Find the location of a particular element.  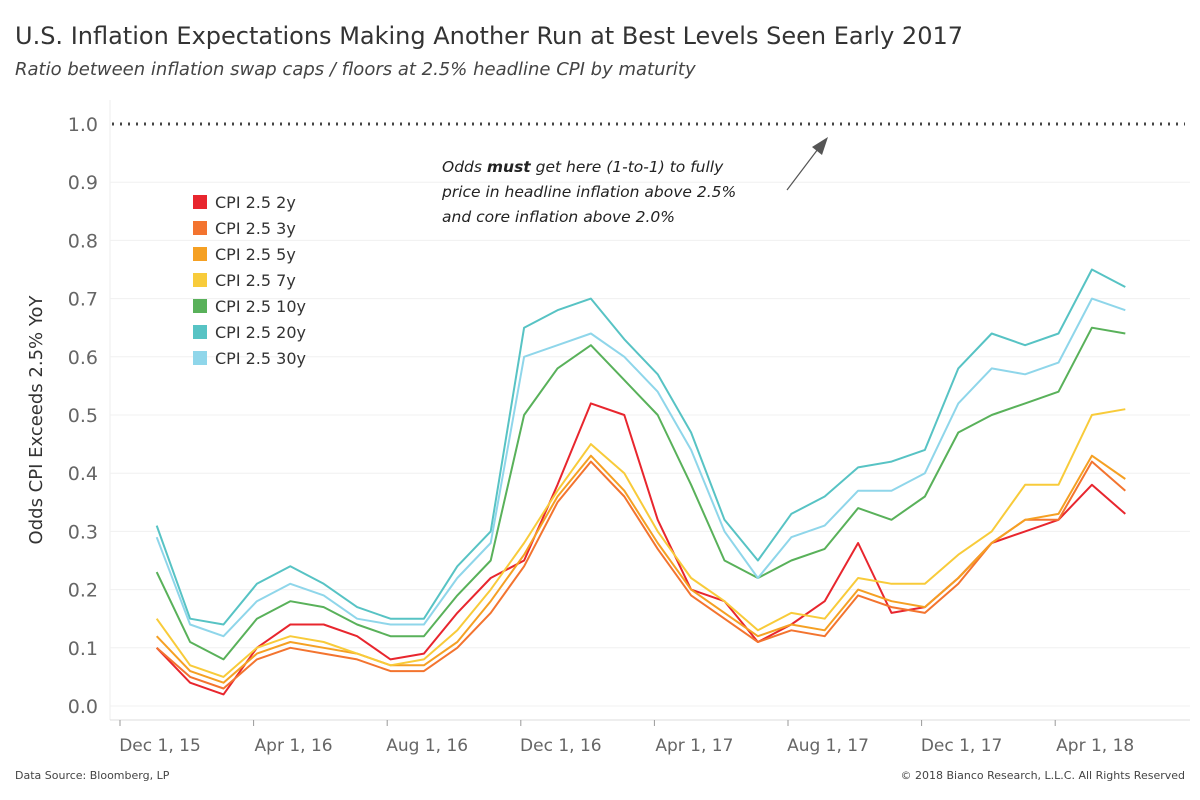

legend-label: CPI 2.5 2y is located at coordinates (255, 202).